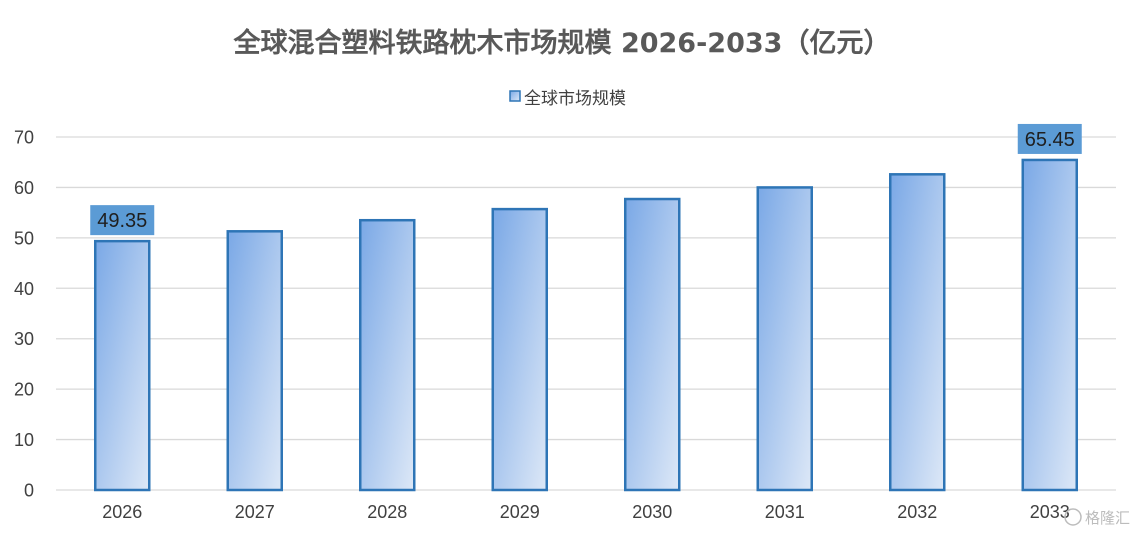 This screenshot has width=1139, height=536. What do you see at coordinates (387, 512) in the screenshot?
I see `x-tick-label: 2028` at bounding box center [387, 512].